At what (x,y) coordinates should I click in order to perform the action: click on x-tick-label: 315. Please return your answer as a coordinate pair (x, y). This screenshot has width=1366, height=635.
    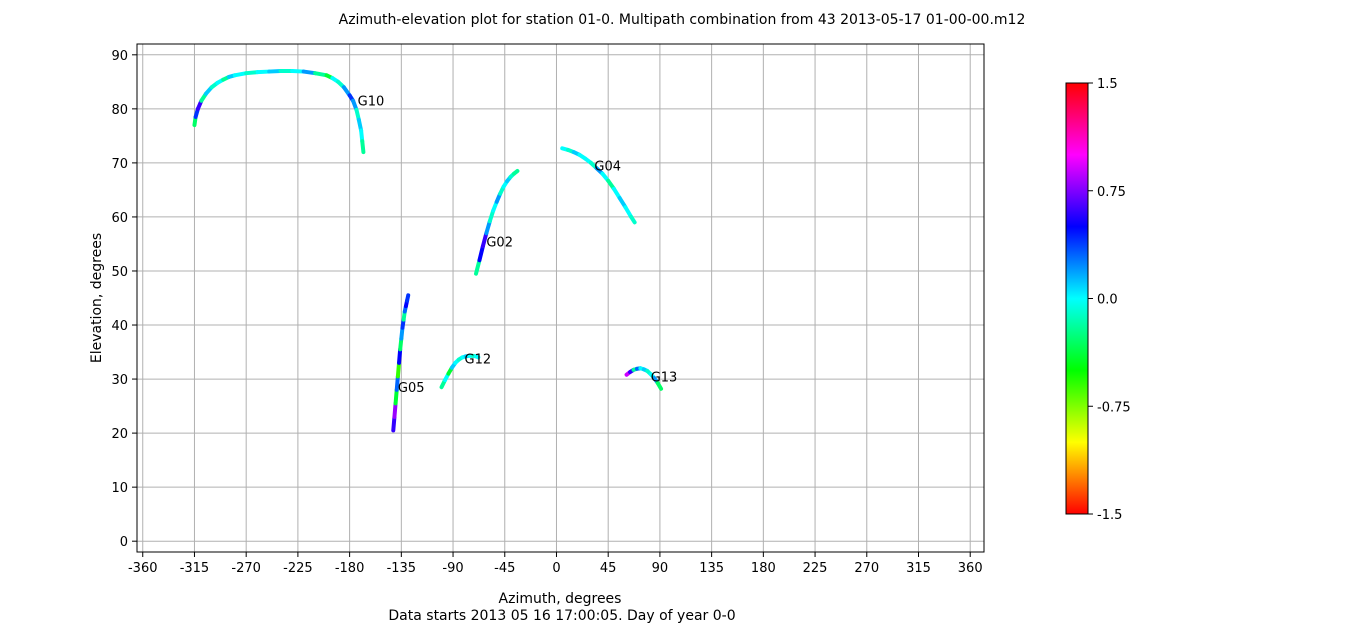
    Looking at the image, I should click on (918, 568).